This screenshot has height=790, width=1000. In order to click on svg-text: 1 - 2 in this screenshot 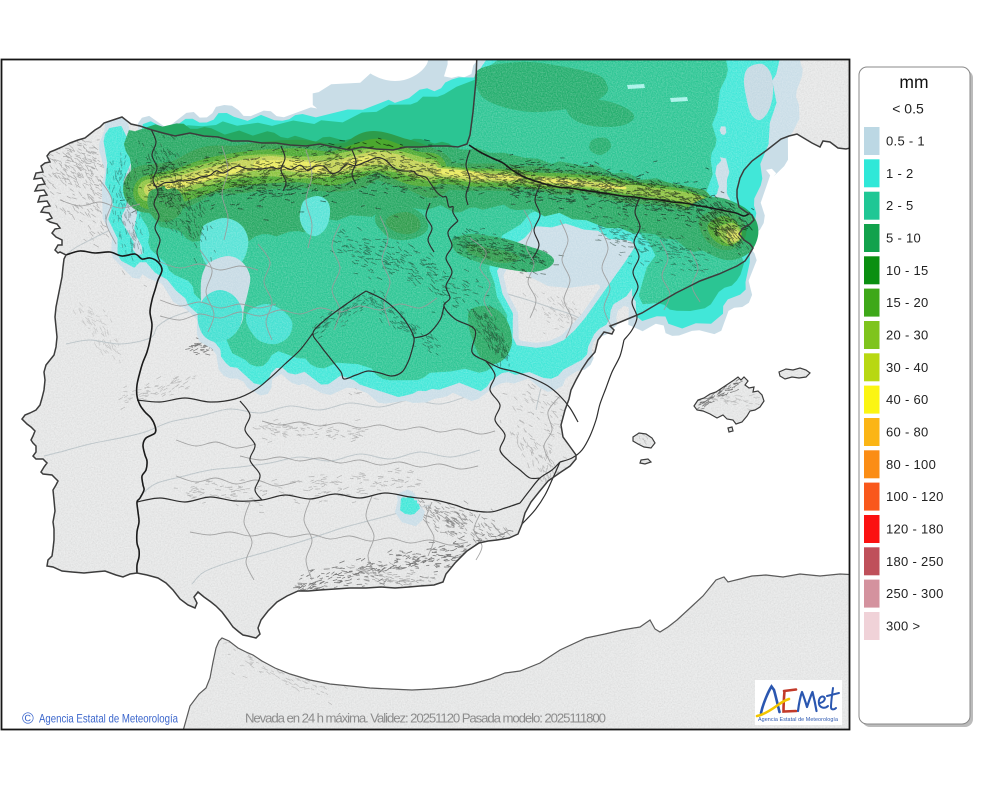, I will do `click(900, 173)`.